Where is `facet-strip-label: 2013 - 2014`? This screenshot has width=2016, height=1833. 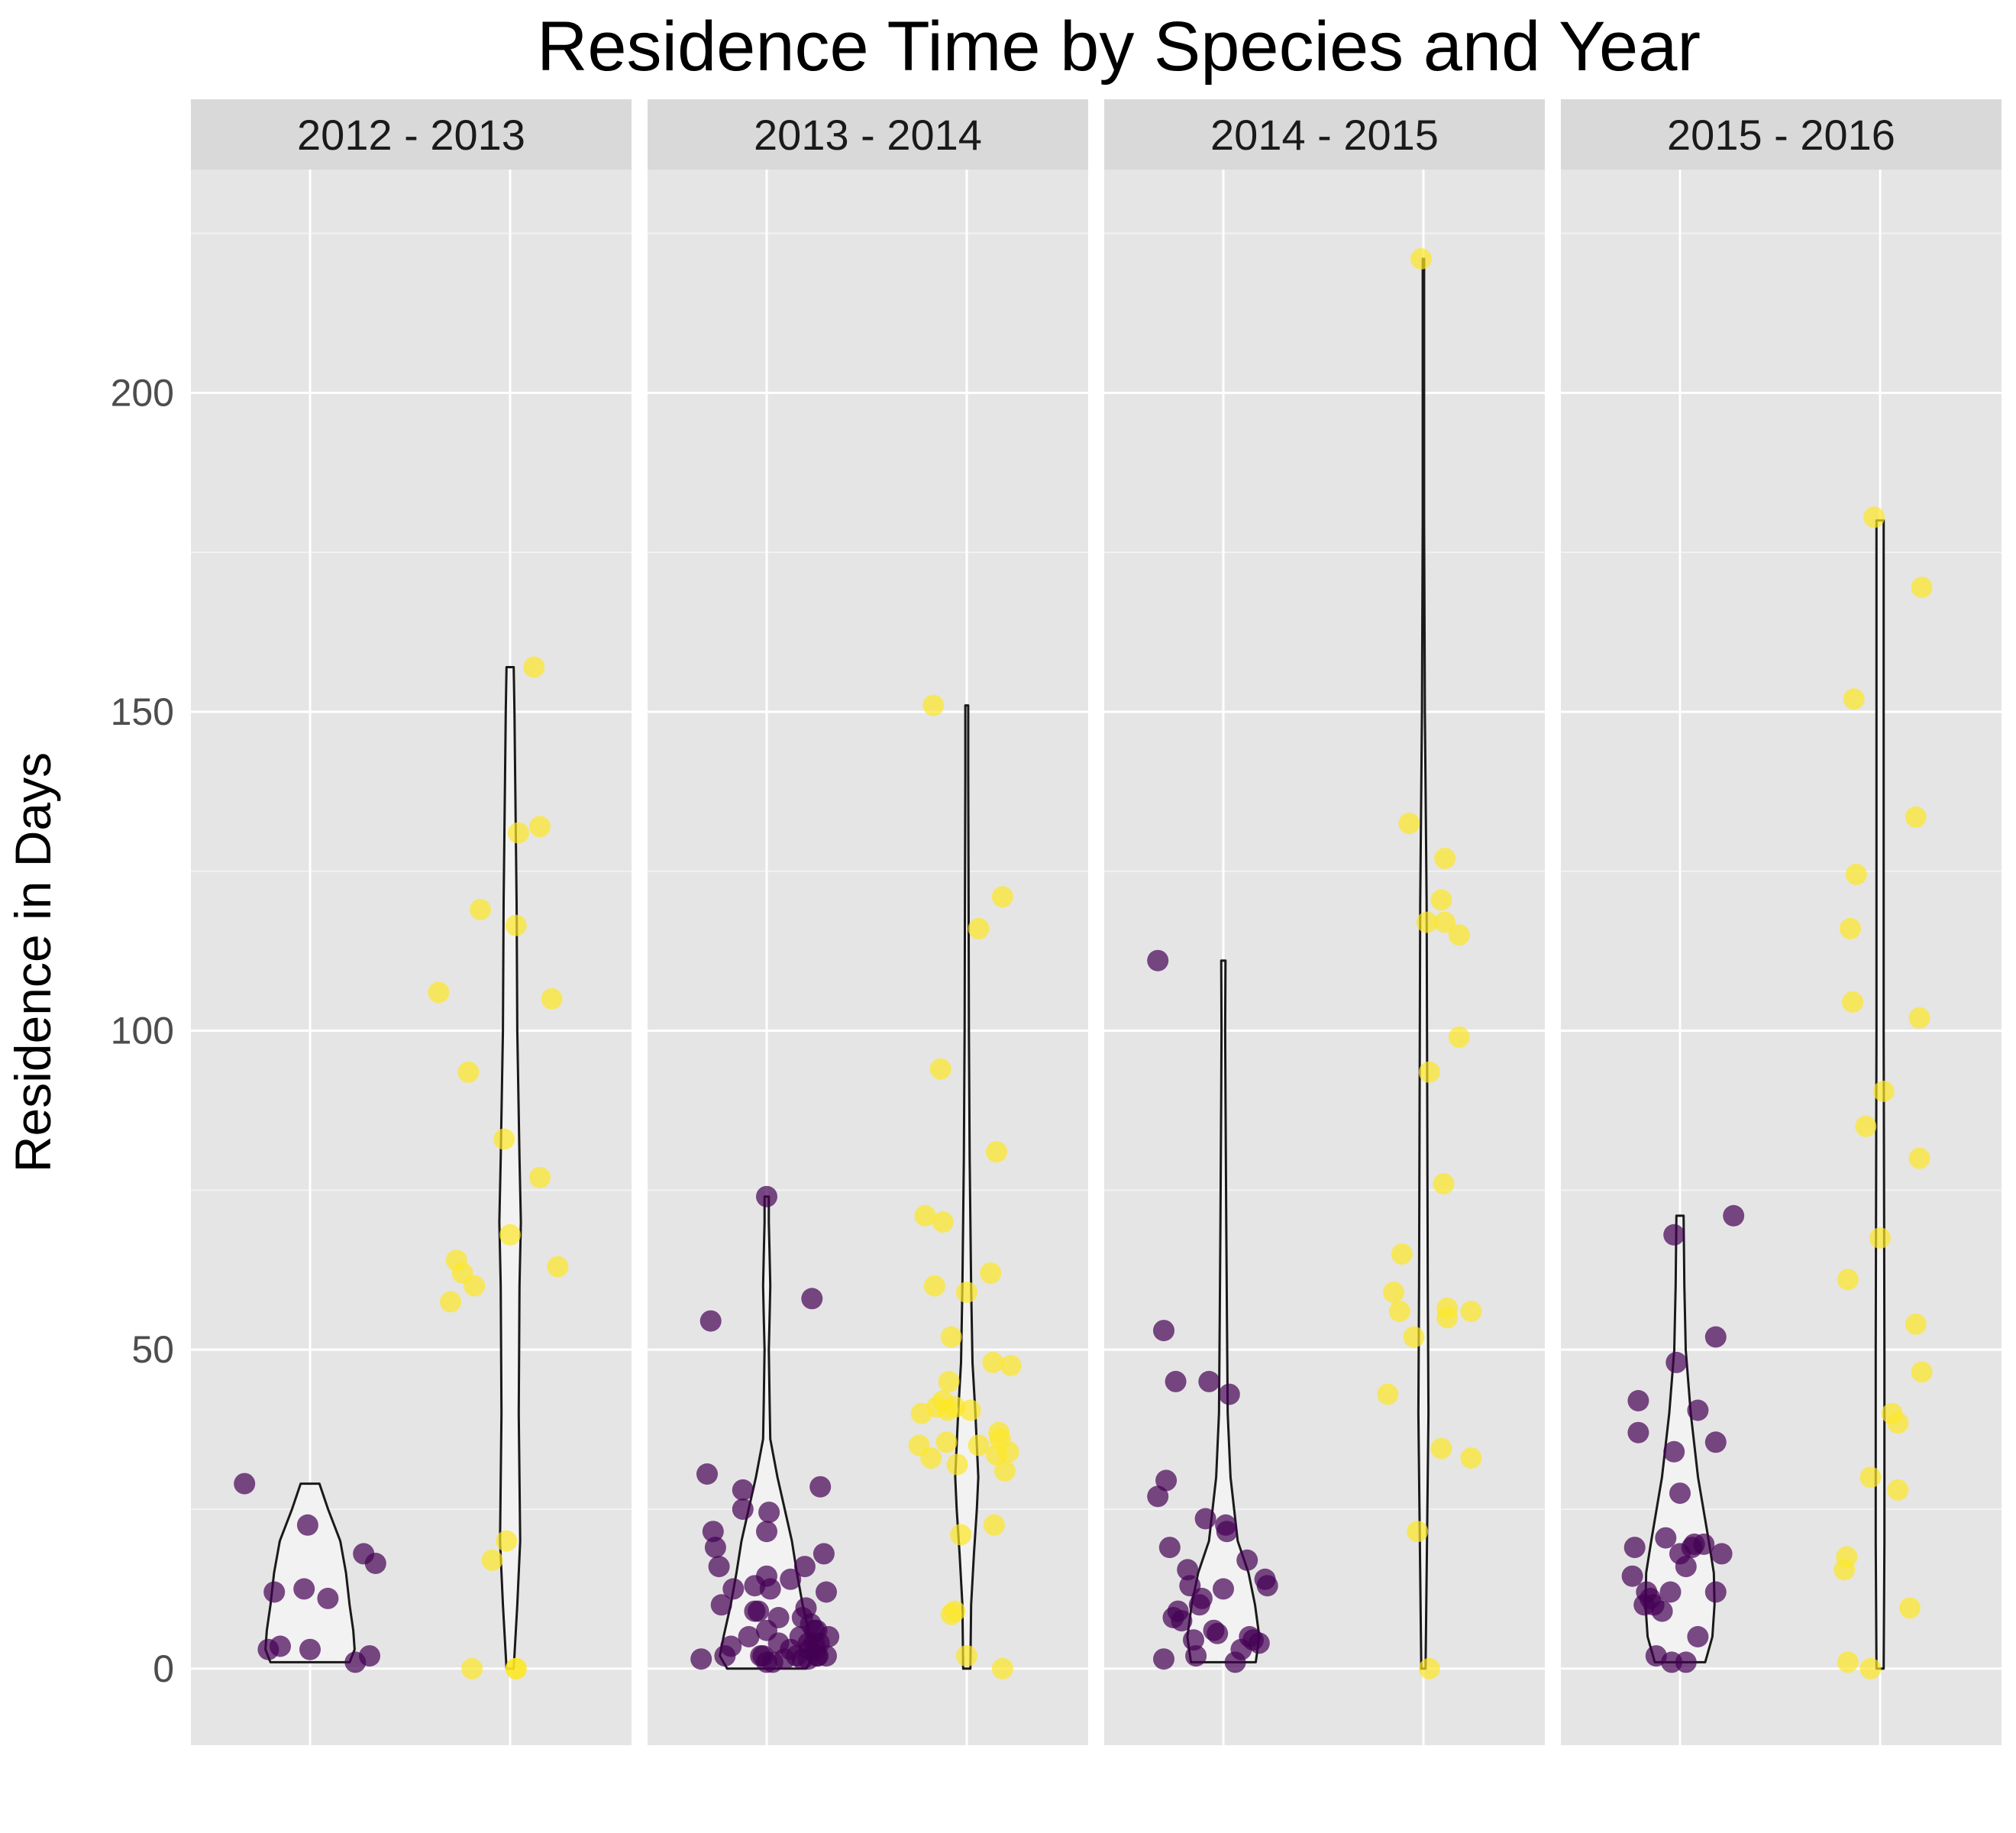 facet-strip-label: 2013 - 2014 is located at coordinates (868, 135).